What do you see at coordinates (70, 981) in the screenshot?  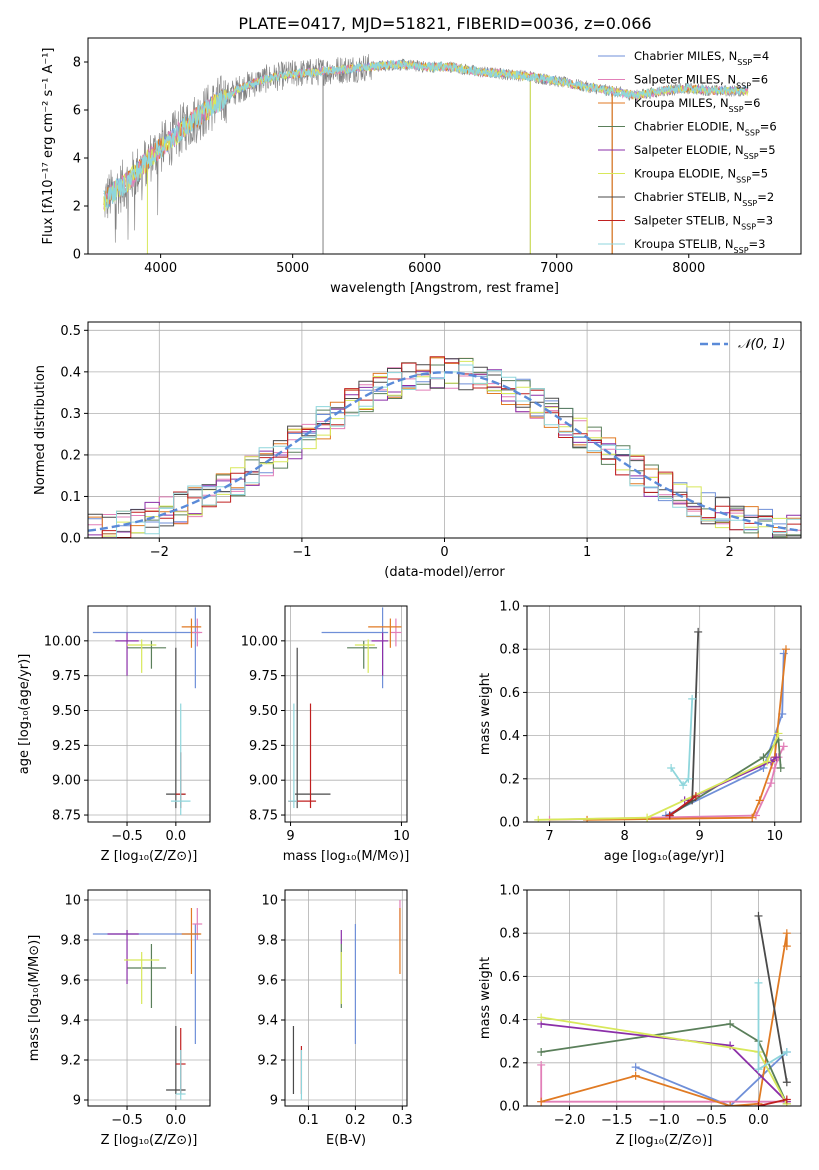 I see `y-tick-label: 9.6` at bounding box center [70, 981].